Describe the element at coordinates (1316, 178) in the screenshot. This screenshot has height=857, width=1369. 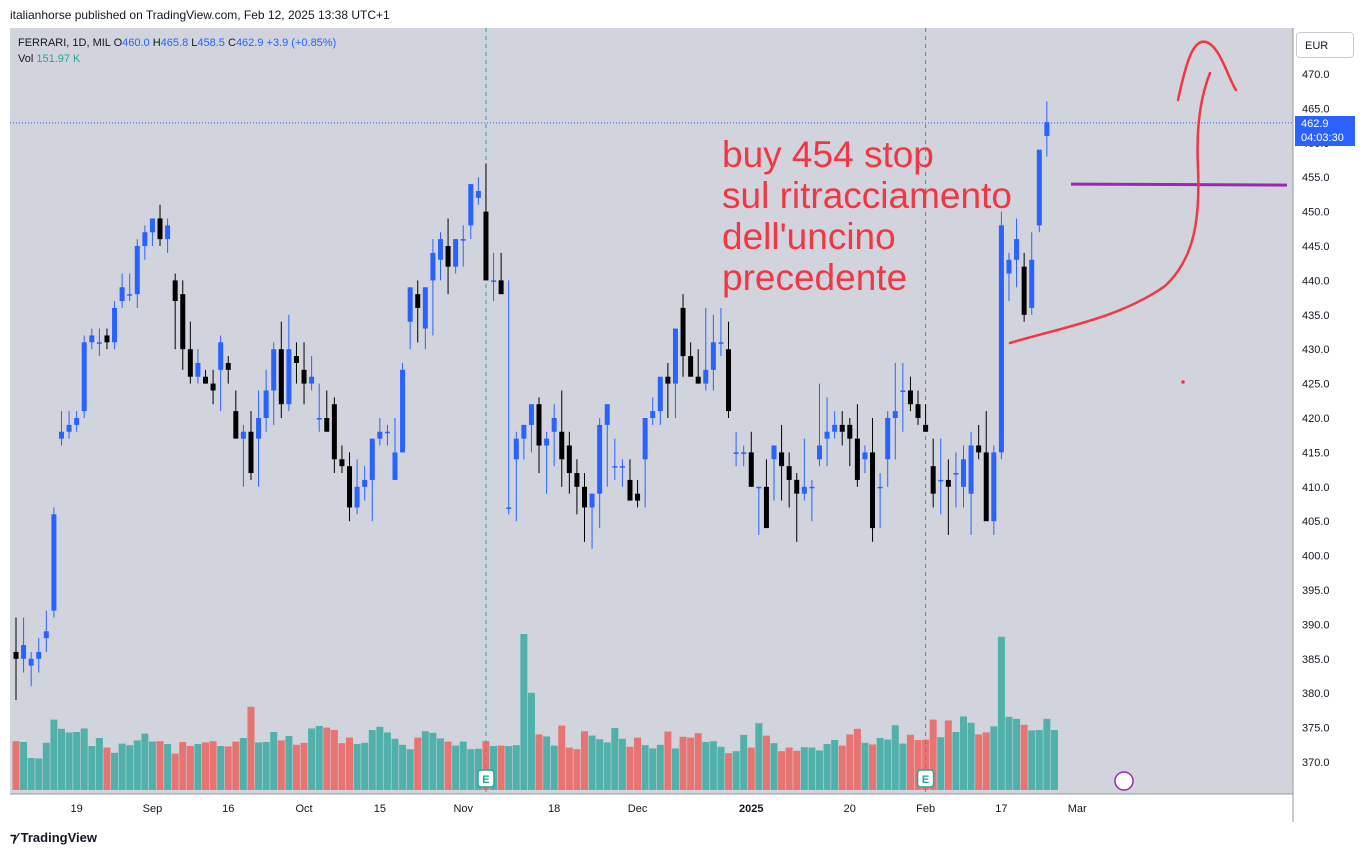
I see `y-tick-label: 455.0` at that location.